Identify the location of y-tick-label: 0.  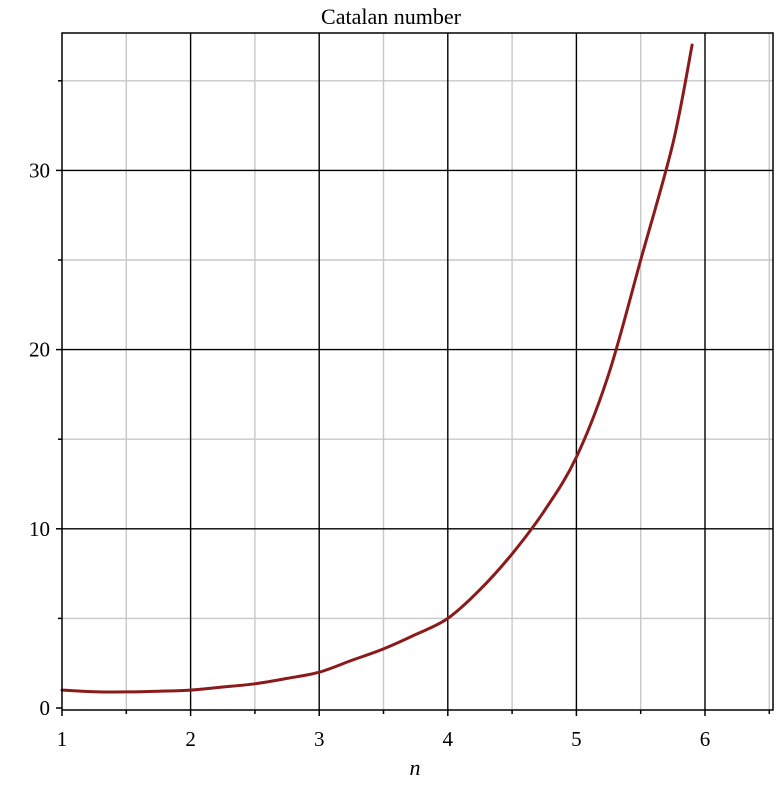
(45, 708).